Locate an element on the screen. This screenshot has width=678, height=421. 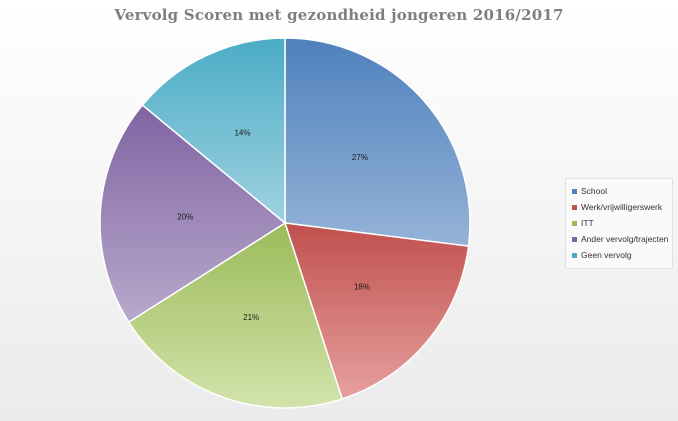
legend-item: Geen vervolg is located at coordinates (620, 255).